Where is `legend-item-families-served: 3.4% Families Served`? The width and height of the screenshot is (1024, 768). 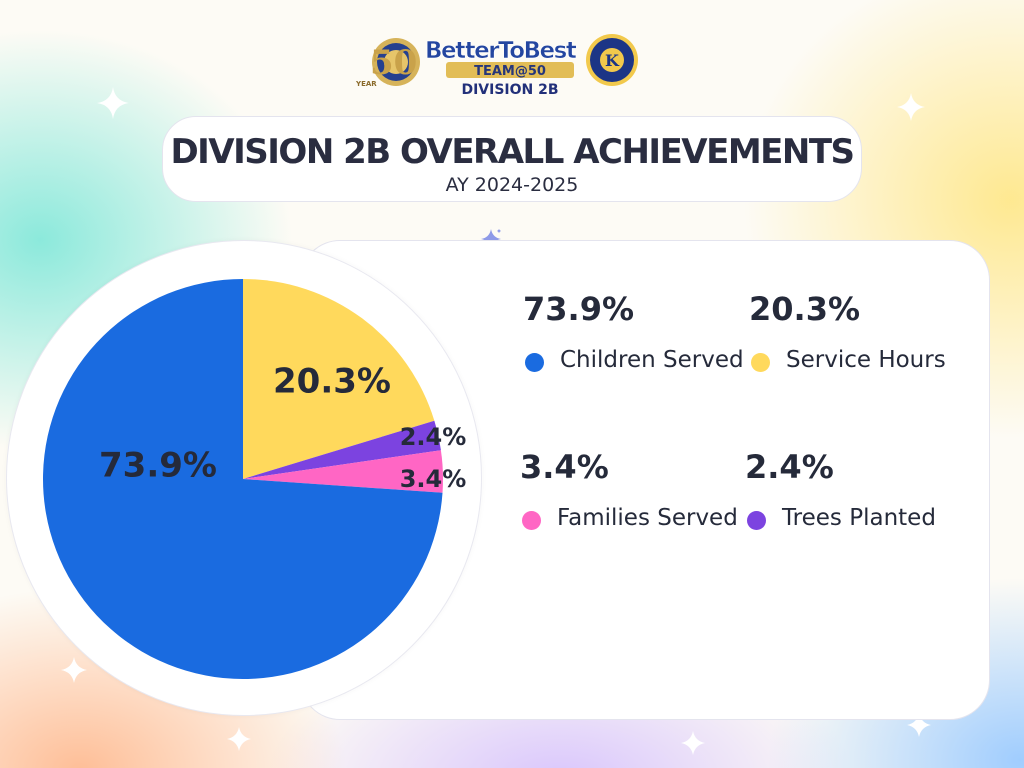 legend-item-families-served: 3.4% Families Served is located at coordinates (630, 503).